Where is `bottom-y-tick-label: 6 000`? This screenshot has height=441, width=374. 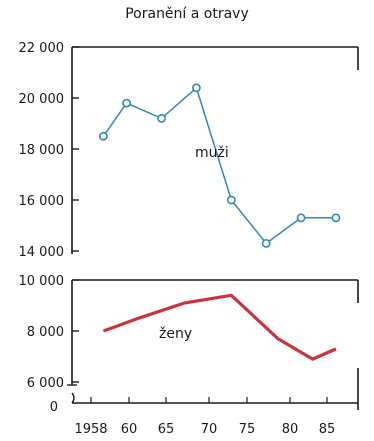 bottom-y-tick-label: 6 000 is located at coordinates (45, 383).